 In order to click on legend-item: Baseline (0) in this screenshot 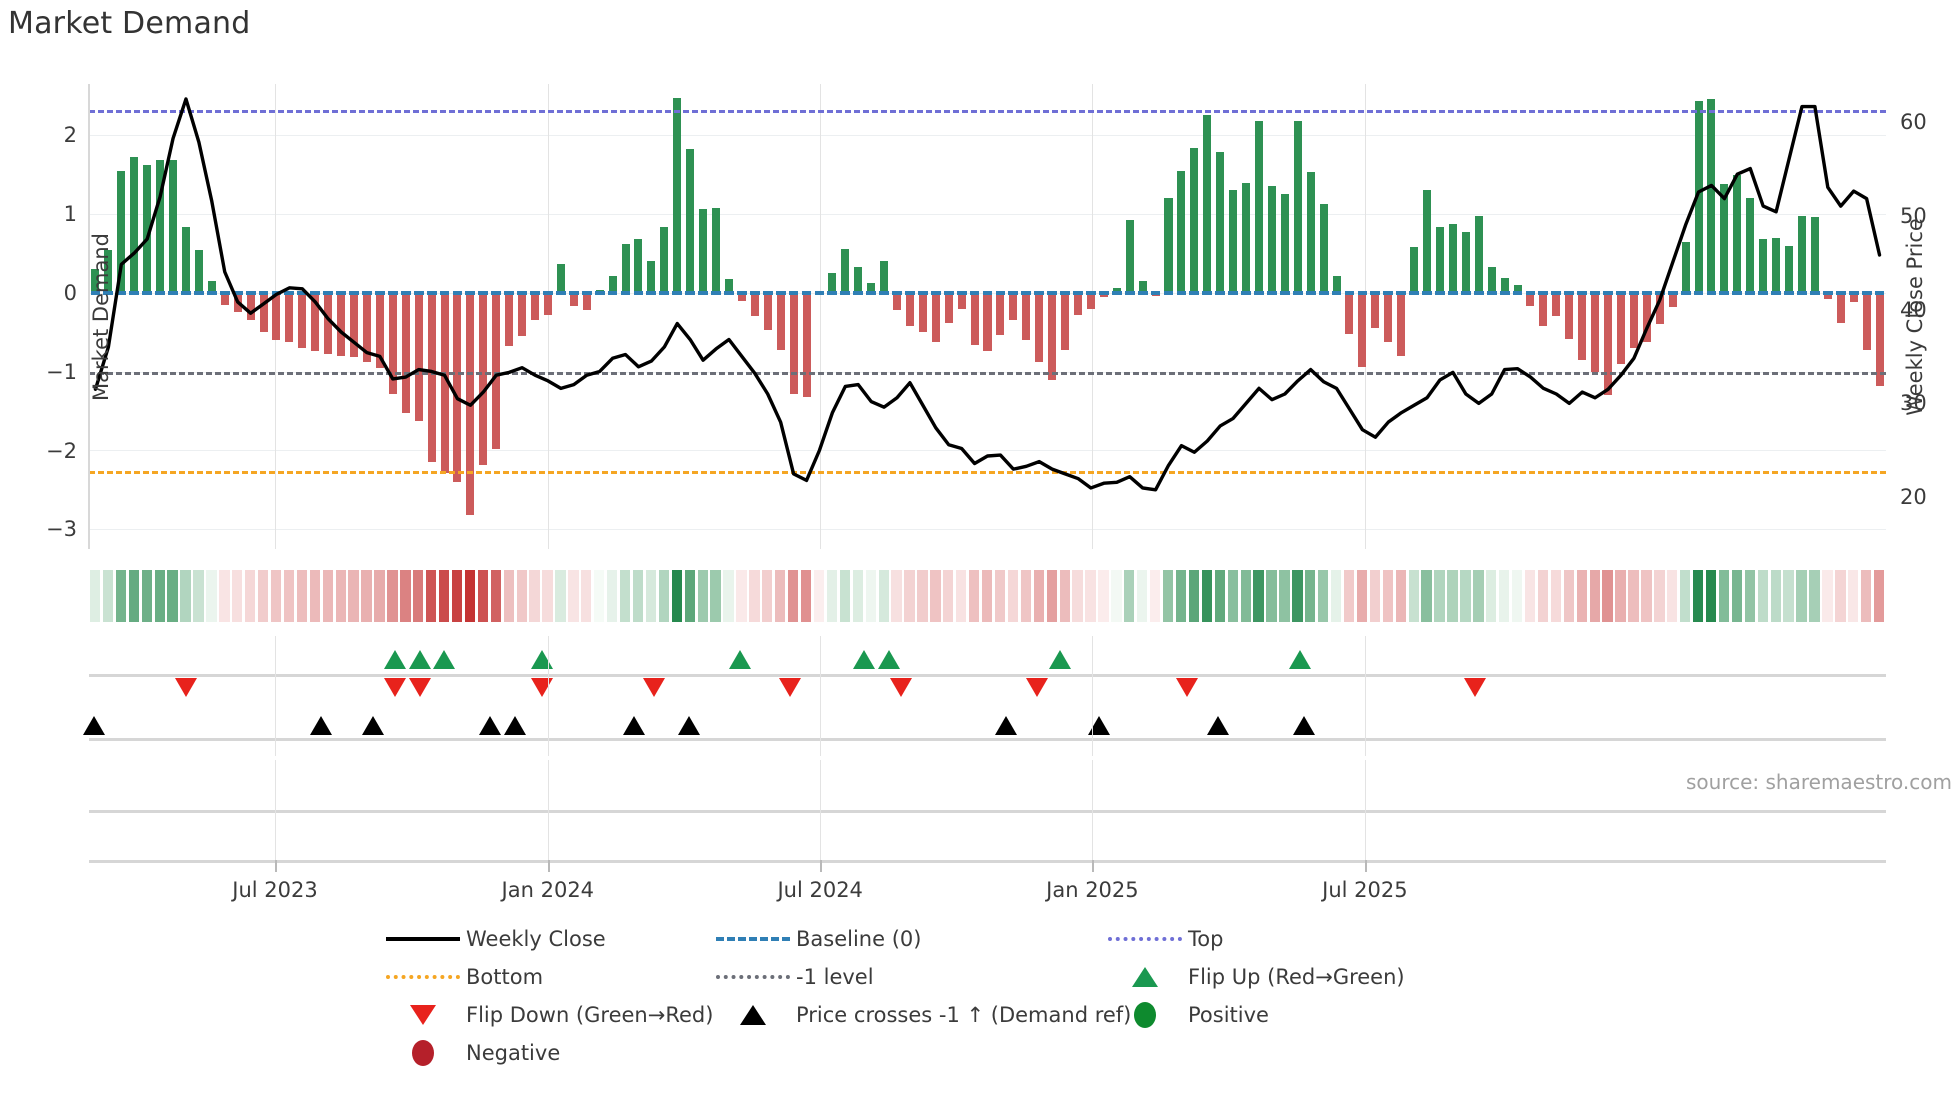, I will do `click(906, 939)`.